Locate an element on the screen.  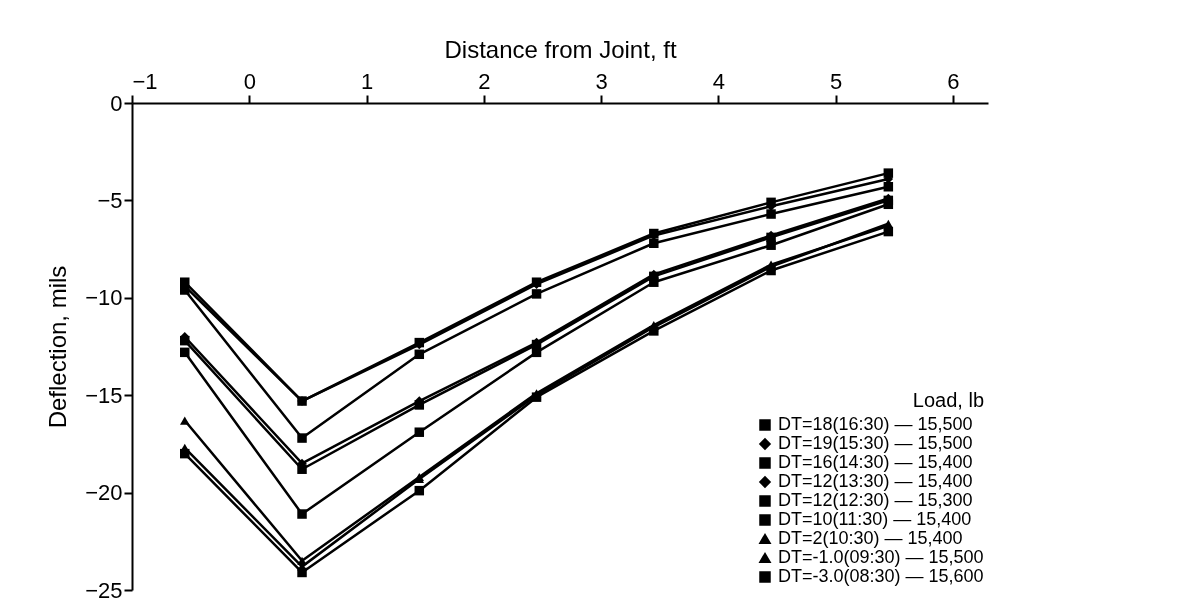
legend-label: DT=-1.0(09:30) — 15,500 is located at coordinates (881, 557).